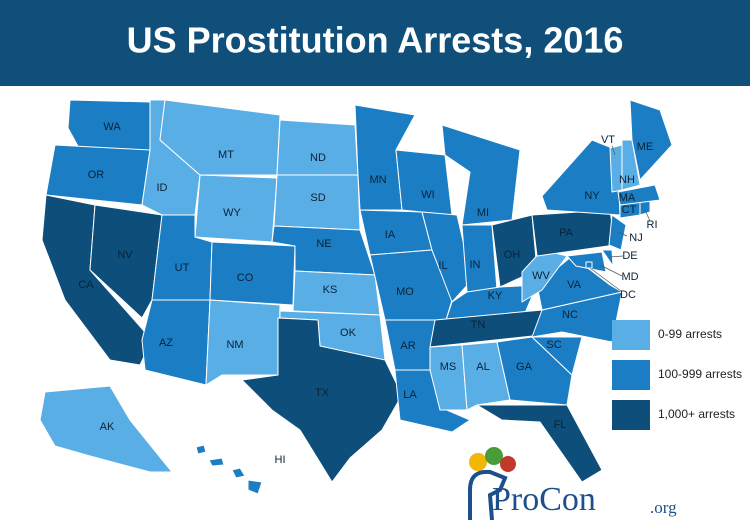 This screenshot has width=750, height=527. What do you see at coordinates (407, 346) in the screenshot?
I see `state-label: AR` at bounding box center [407, 346].